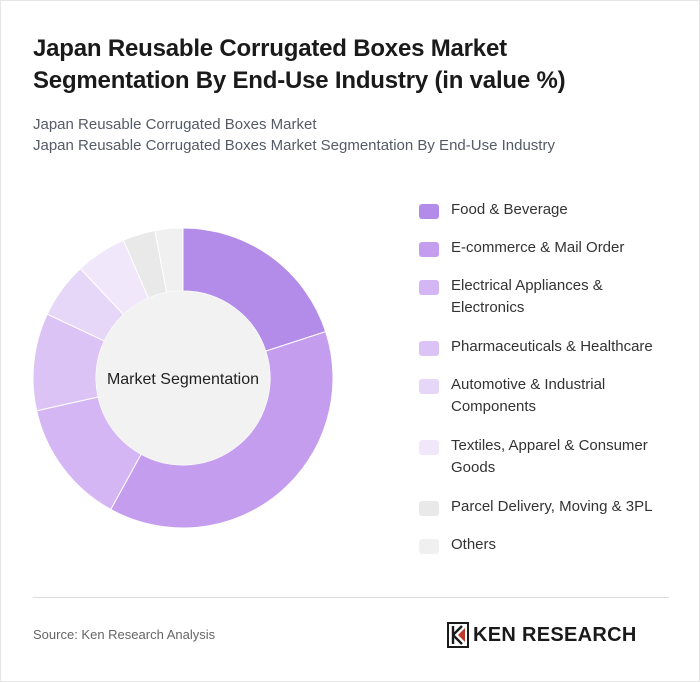  Describe the element at coordinates (552, 346) in the screenshot. I see `legend-label: Pharmaceuticals & Healthcare` at that location.